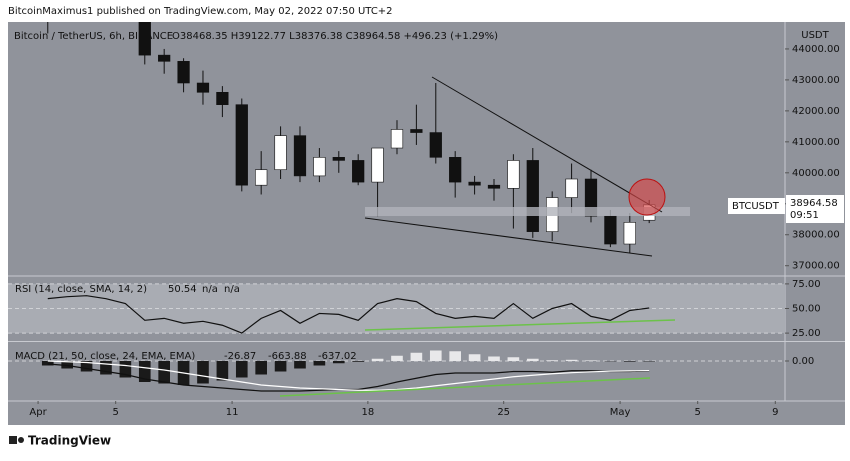 This screenshot has width=850, height=461. I want to click on logo: TradingView, so click(60, 441).